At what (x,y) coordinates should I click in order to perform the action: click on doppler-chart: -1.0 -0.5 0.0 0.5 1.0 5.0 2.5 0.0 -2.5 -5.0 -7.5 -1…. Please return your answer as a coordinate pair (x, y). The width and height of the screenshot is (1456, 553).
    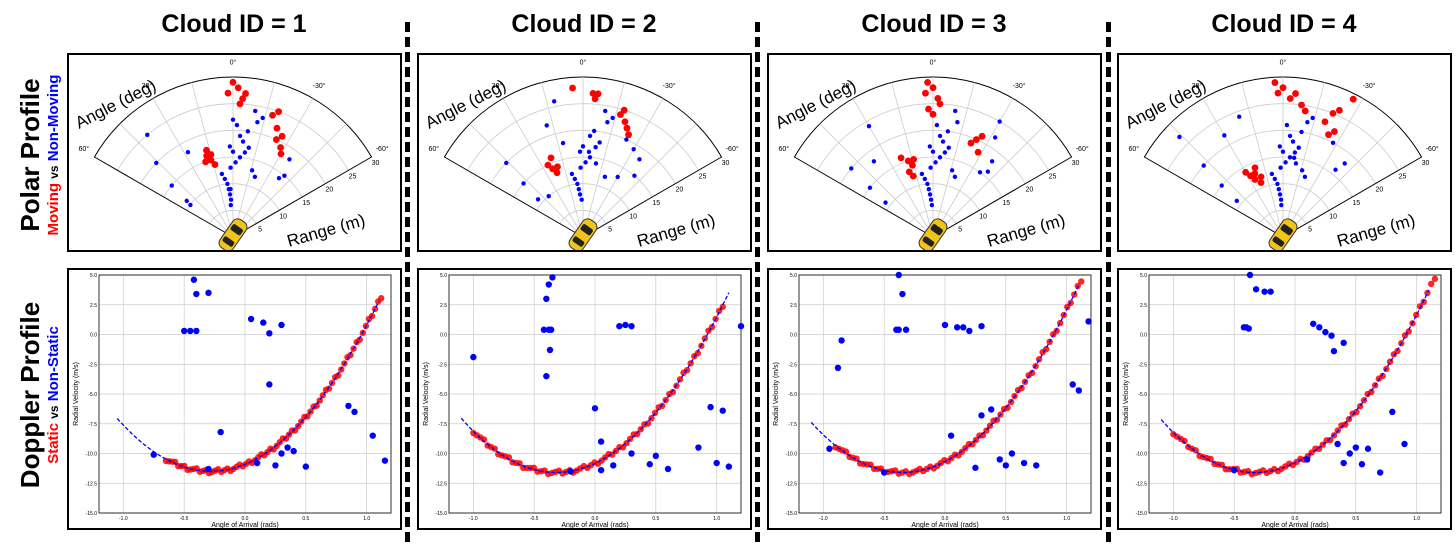
    Looking at the image, I should click on (1282, 400).